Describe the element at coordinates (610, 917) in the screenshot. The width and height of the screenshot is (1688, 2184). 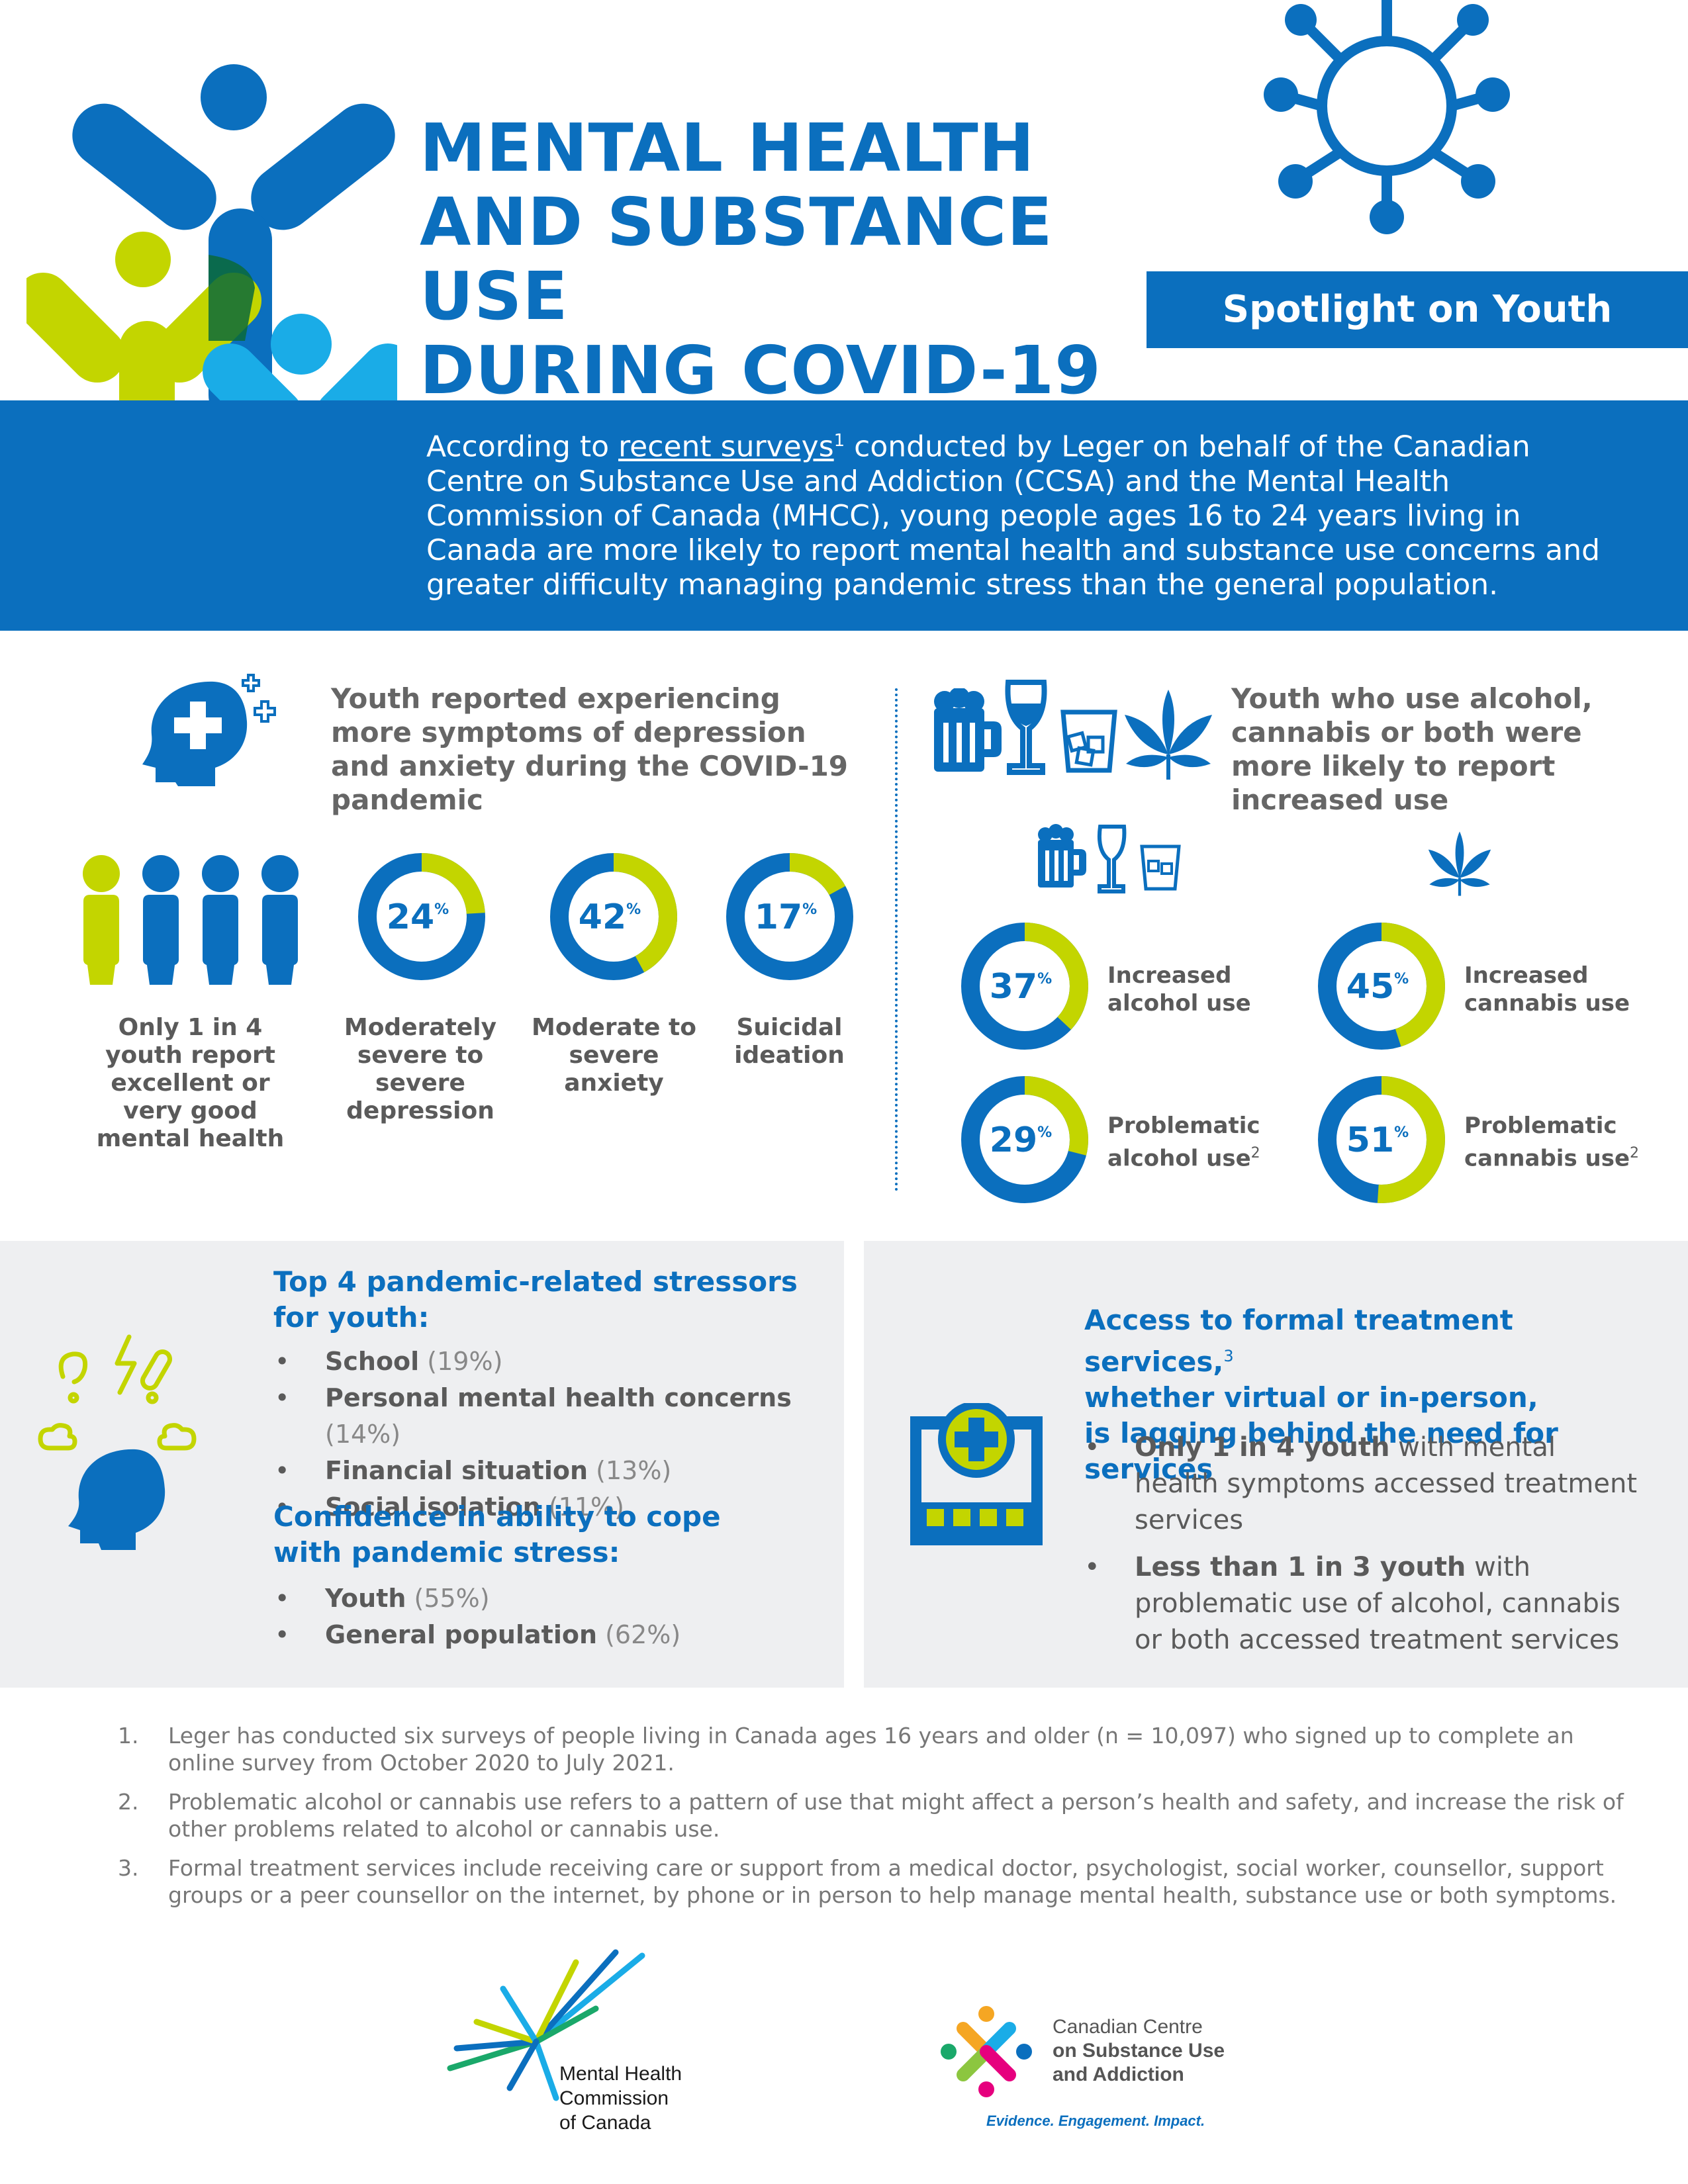
I see `donut-value-label: 42%` at that location.